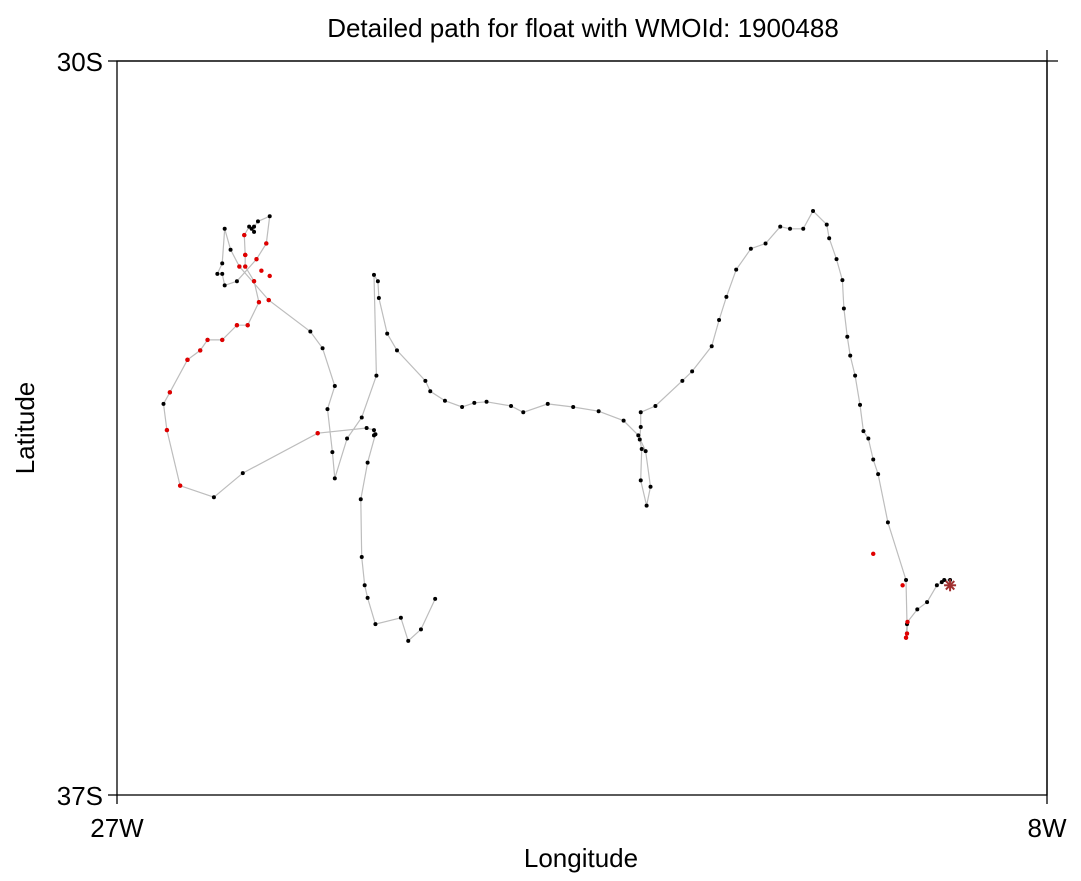  I want to click on last-position-stroke, so click(950, 585).